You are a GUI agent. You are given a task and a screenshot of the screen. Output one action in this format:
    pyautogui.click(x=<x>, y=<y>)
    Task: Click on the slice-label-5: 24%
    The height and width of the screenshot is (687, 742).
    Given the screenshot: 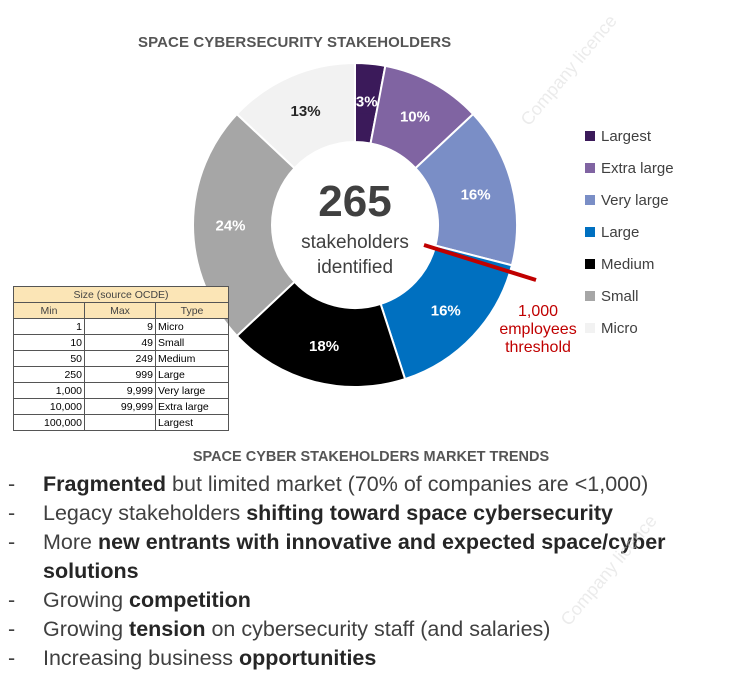 What is the action you would take?
    pyautogui.click(x=230, y=226)
    